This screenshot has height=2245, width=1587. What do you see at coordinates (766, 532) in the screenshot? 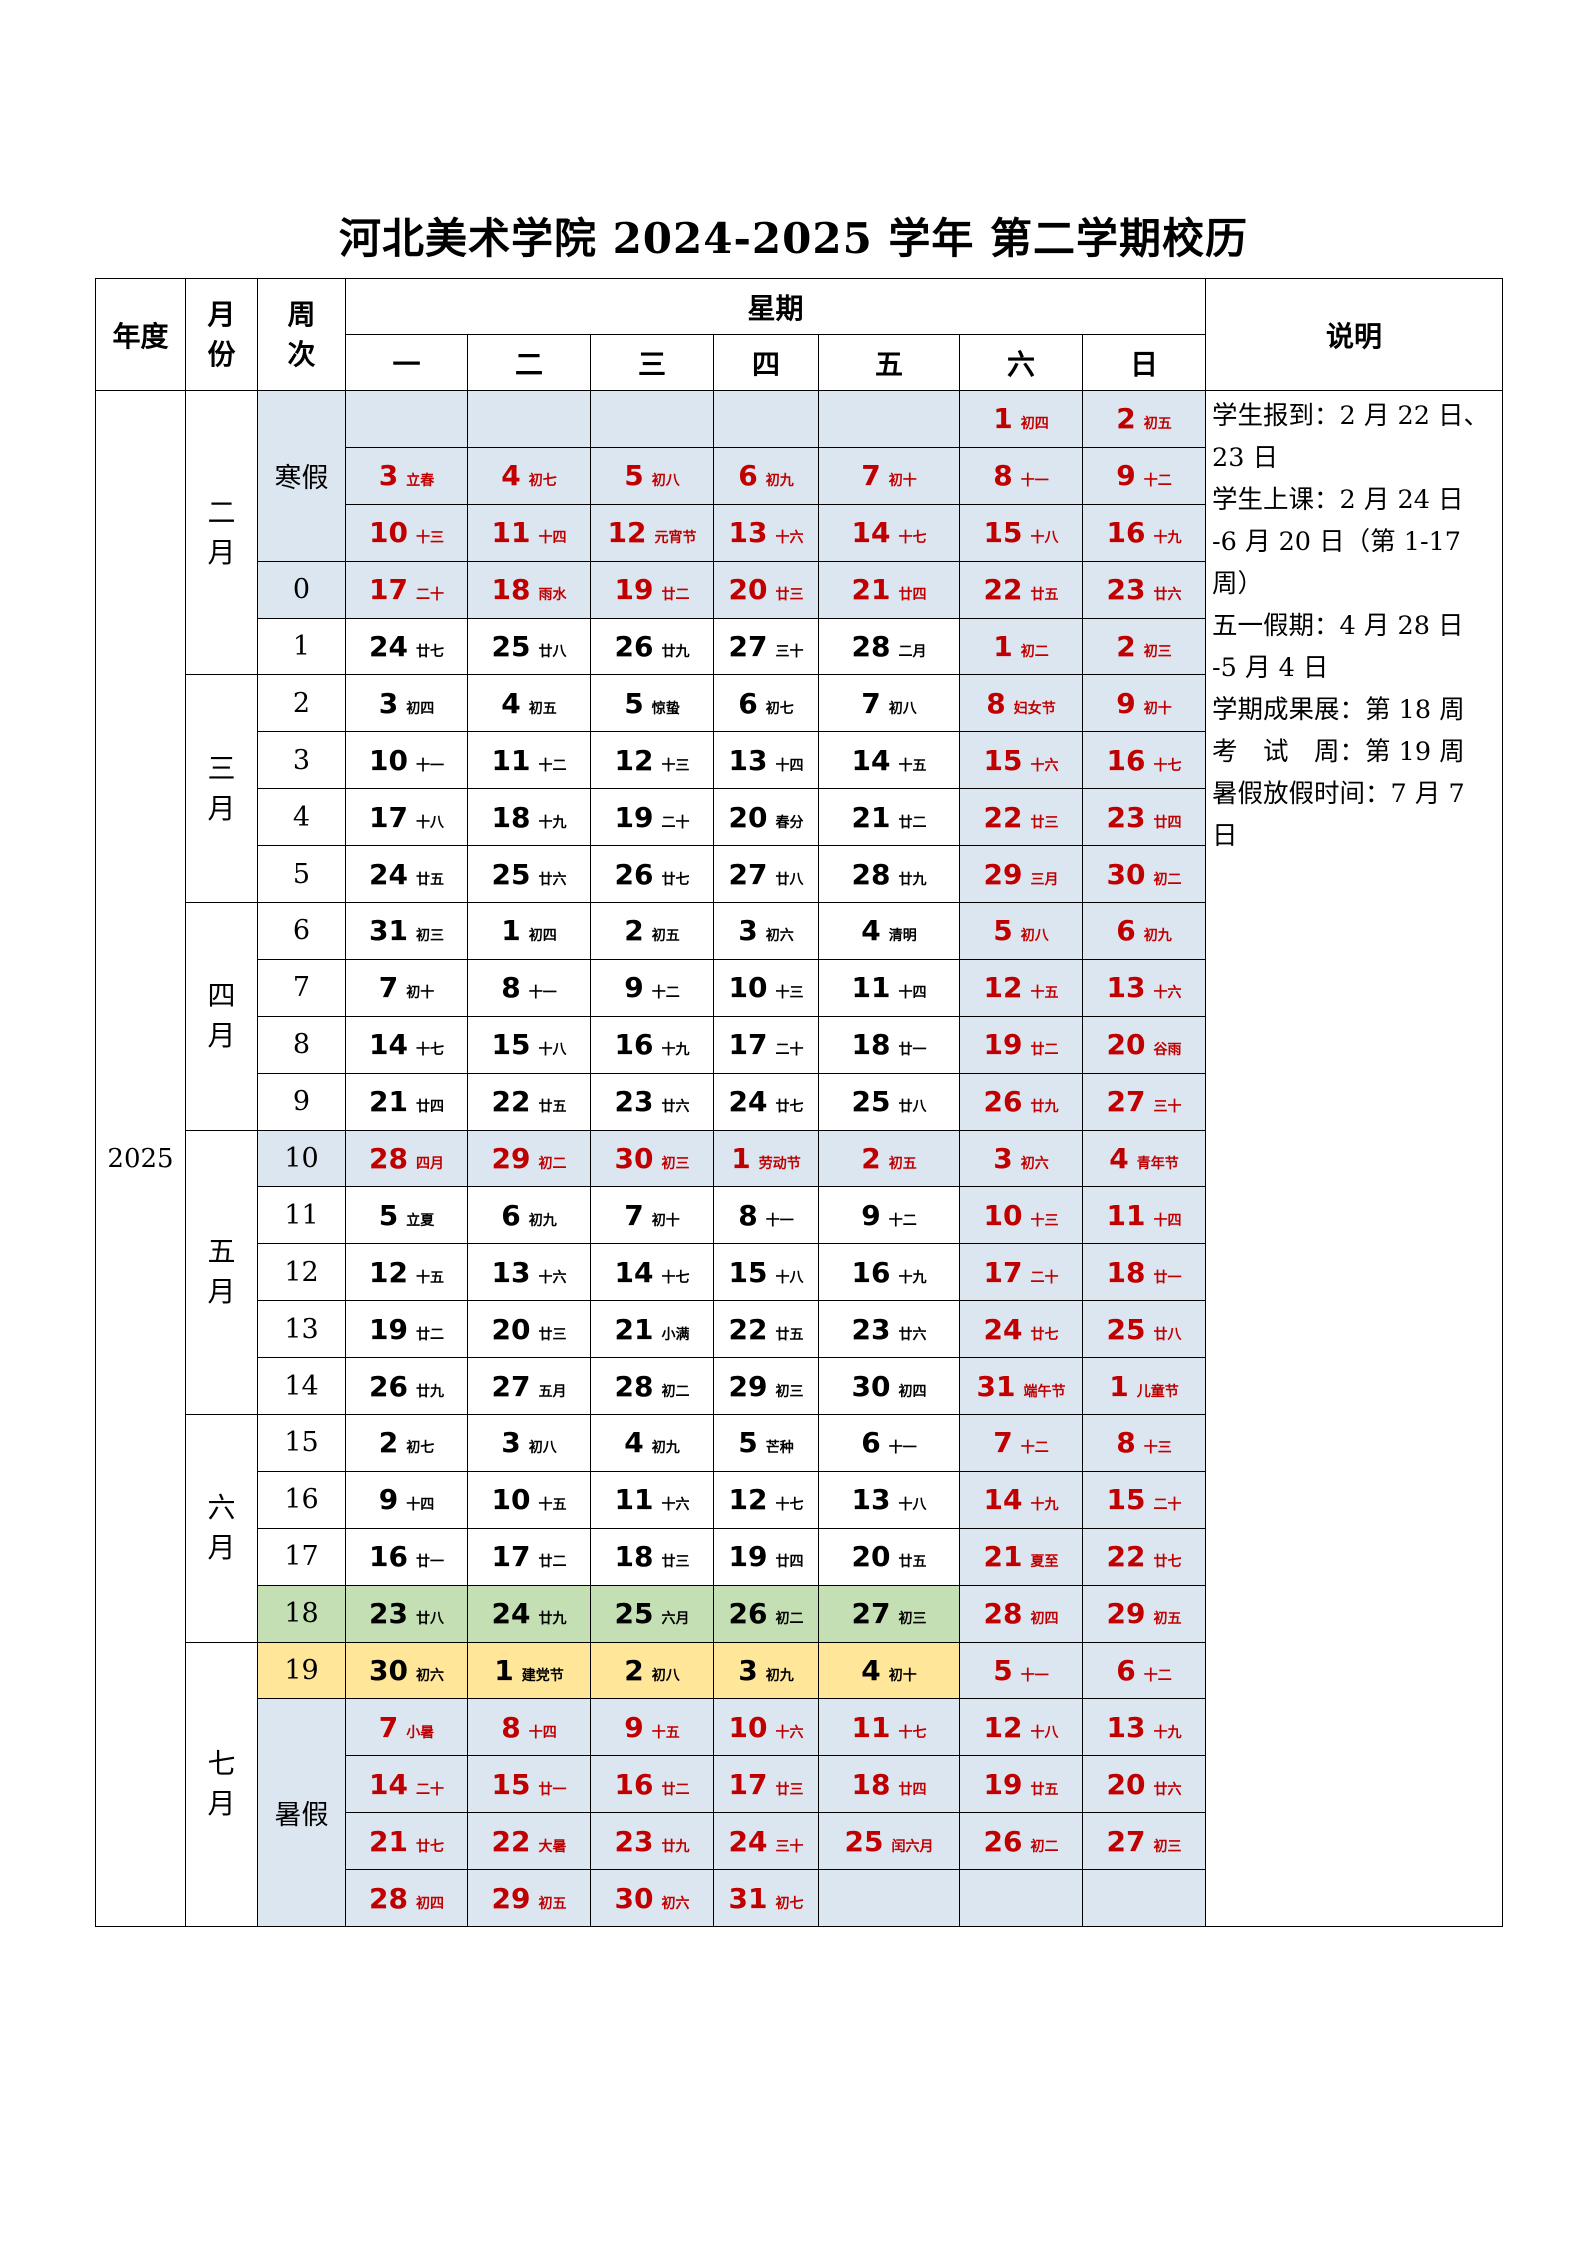
I see `day-cell: 13 十六` at bounding box center [766, 532].